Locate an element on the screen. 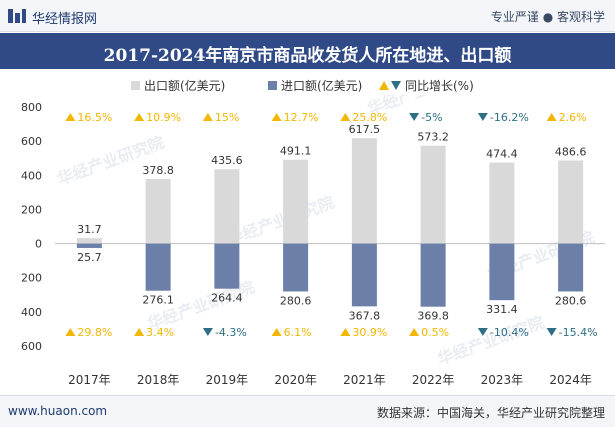  export-value-label: 617.5 is located at coordinates (365, 129).